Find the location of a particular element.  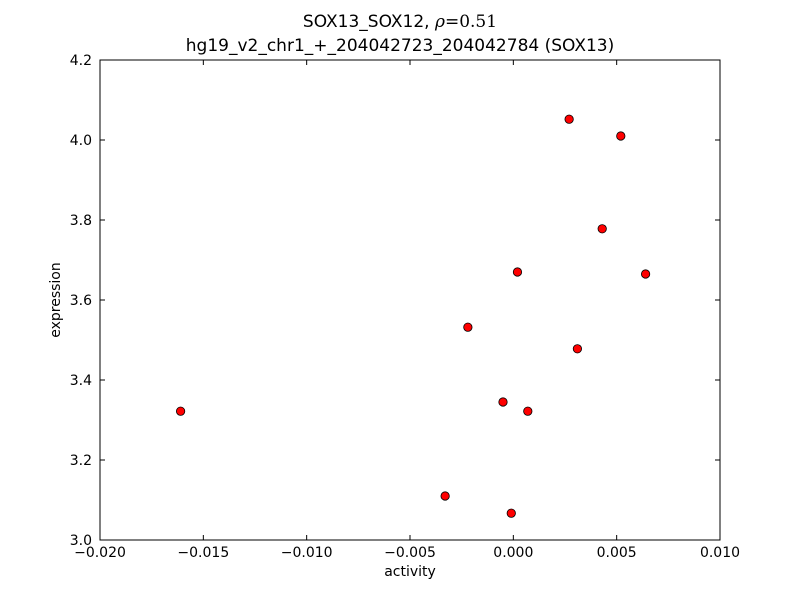

y-tick-label: 3.6 is located at coordinates (81, 301).